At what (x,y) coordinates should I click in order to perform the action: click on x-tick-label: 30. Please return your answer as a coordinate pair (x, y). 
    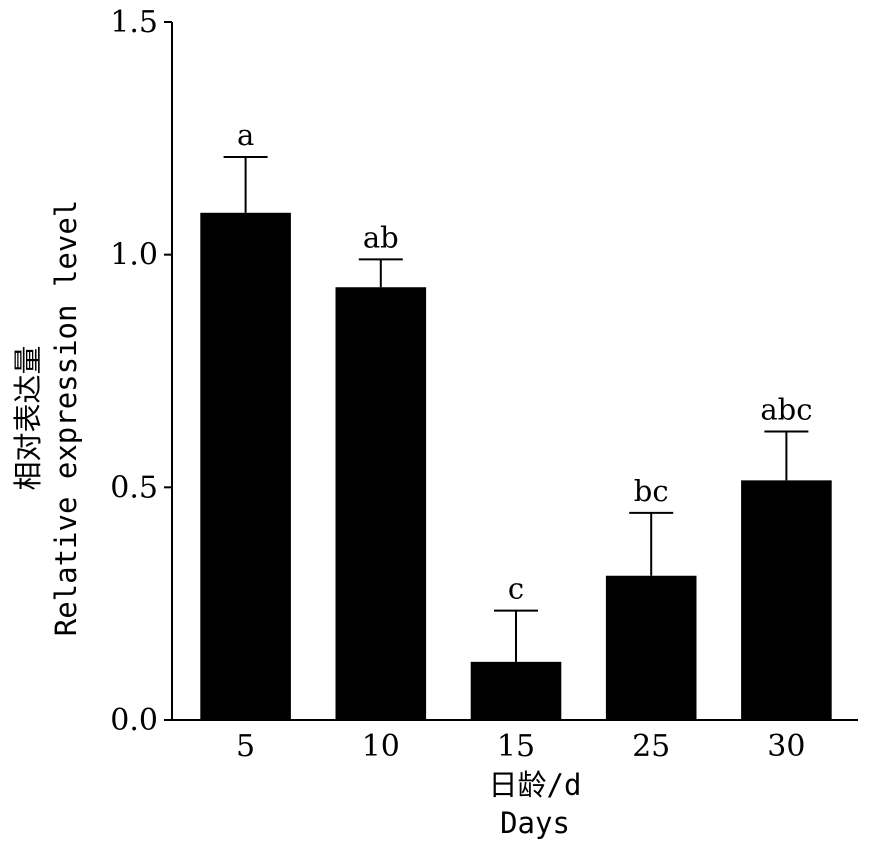
    Looking at the image, I should click on (786, 746).